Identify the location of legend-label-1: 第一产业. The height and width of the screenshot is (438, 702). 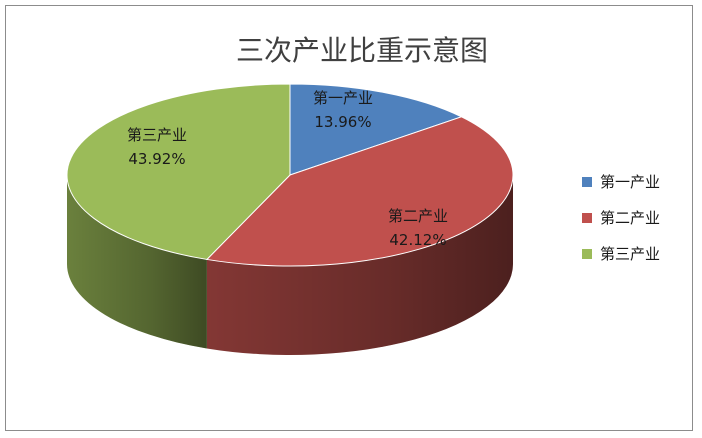
(630, 182).